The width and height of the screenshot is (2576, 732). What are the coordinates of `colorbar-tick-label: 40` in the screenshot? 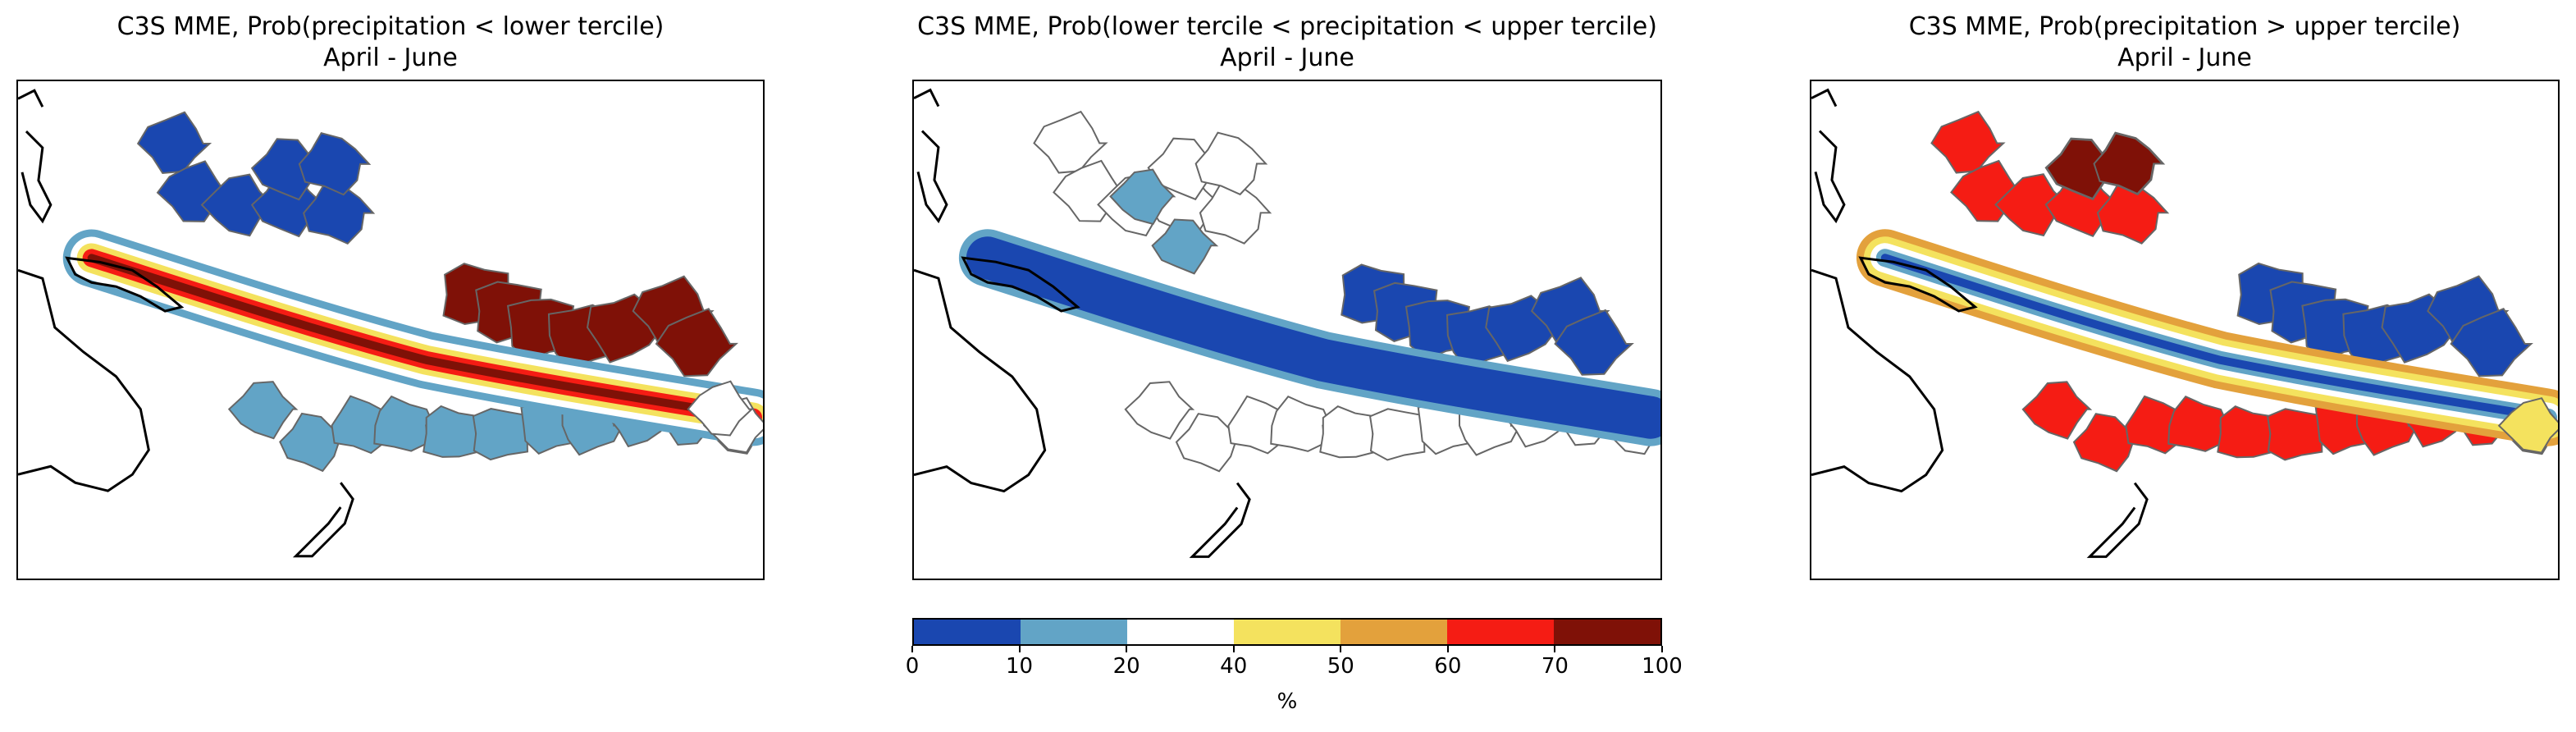 It's located at (1234, 666).